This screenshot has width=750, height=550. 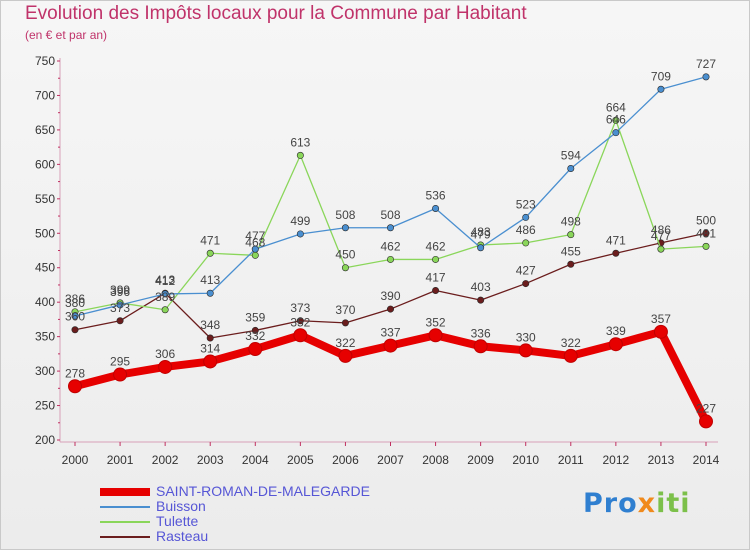 What do you see at coordinates (706, 408) in the screenshot?
I see `data-label: 227` at bounding box center [706, 408].